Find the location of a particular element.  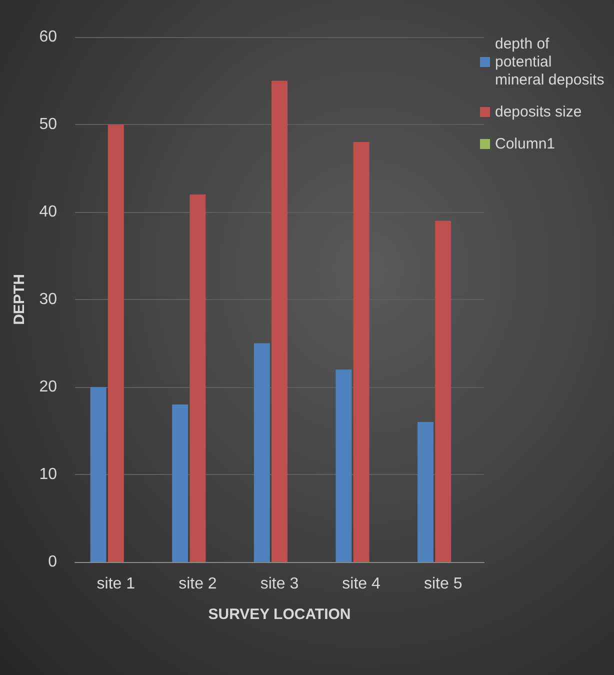

y-axis-title: DEPTH is located at coordinates (19, 299).